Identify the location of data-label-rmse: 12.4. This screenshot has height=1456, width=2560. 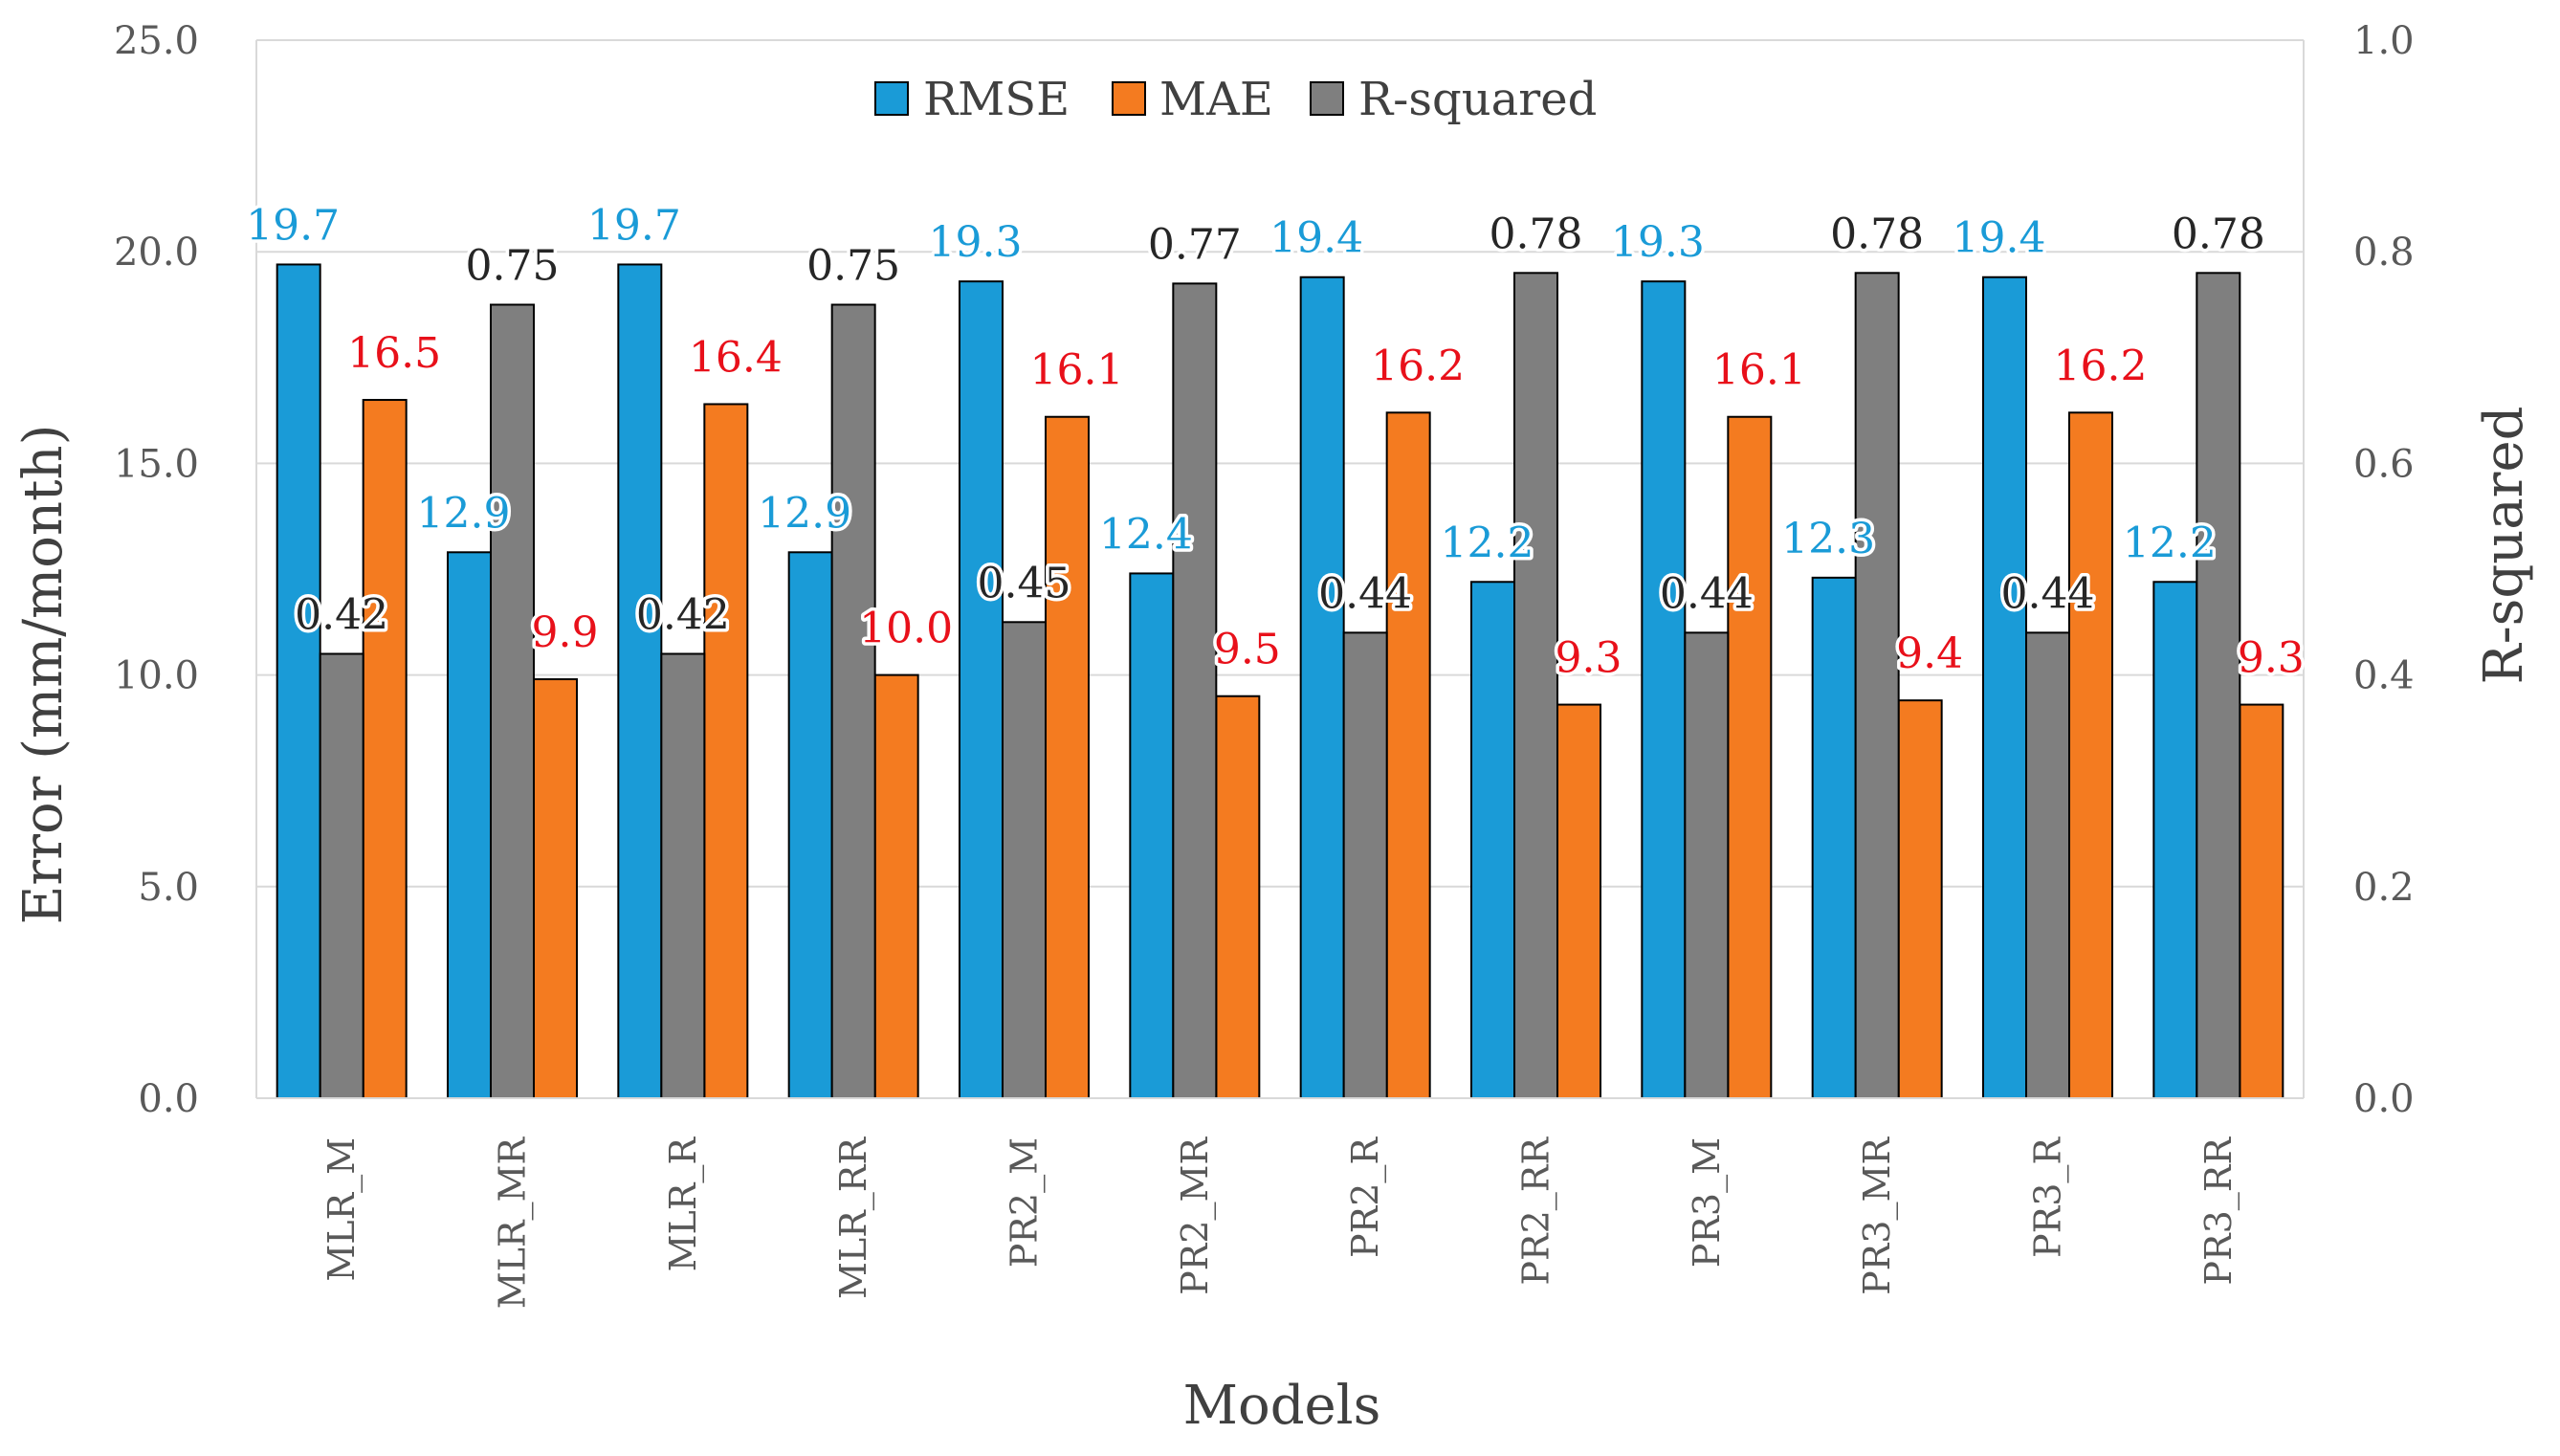
(1146, 535).